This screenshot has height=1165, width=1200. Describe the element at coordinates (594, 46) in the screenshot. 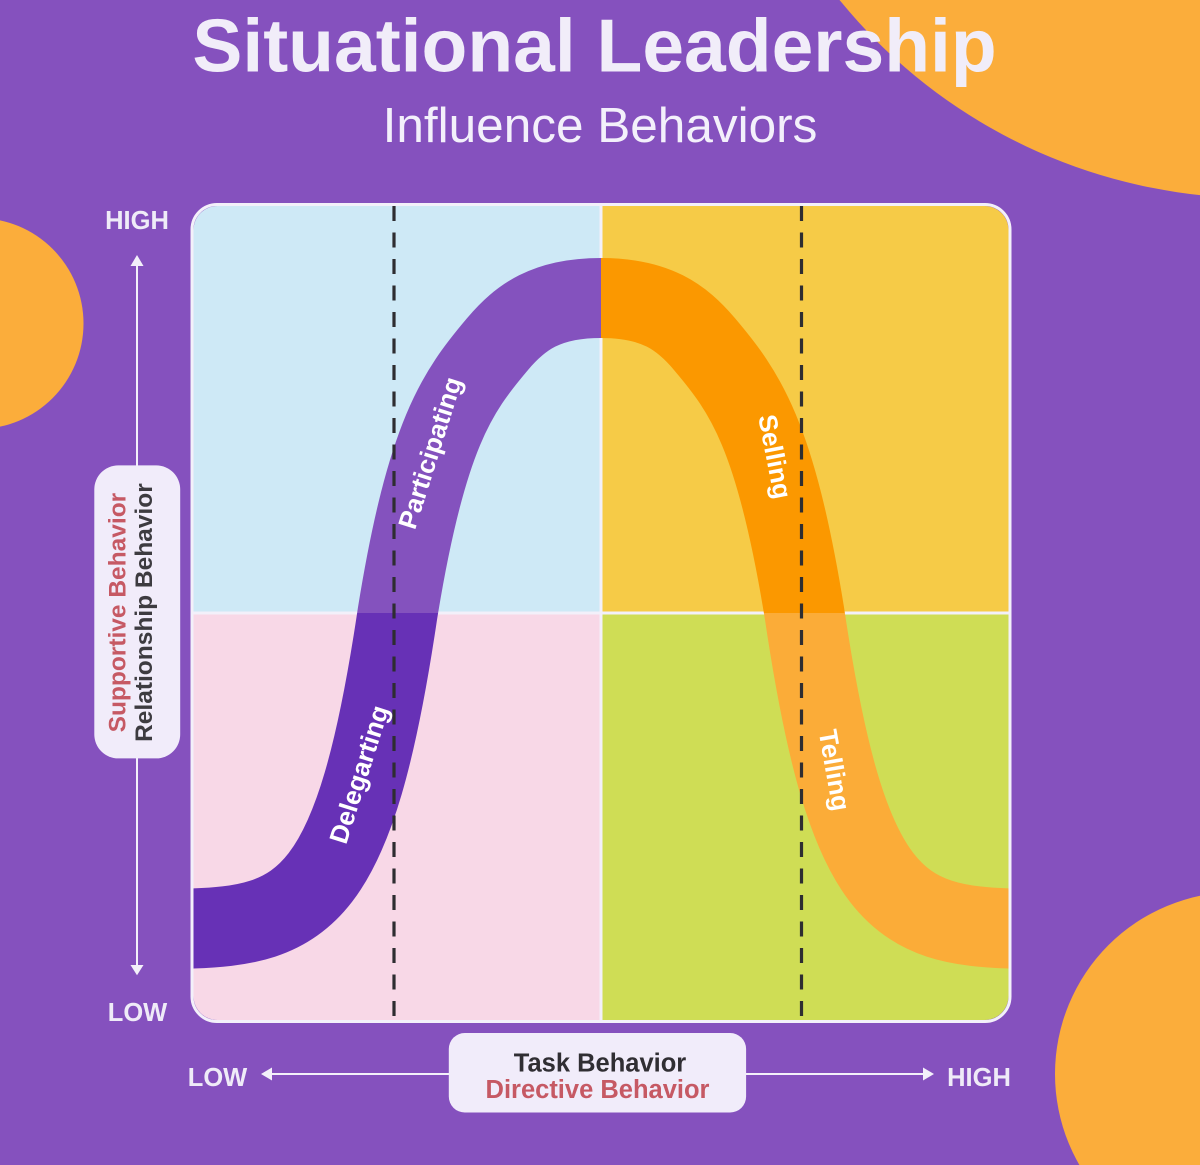

I see `svg-text: Situational Leadership` at that location.